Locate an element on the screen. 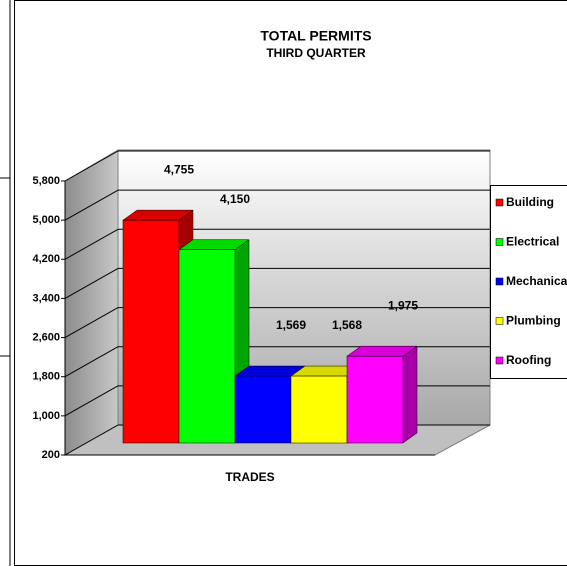 This screenshot has width=567, height=566. legend-label: Electrical is located at coordinates (532, 242).